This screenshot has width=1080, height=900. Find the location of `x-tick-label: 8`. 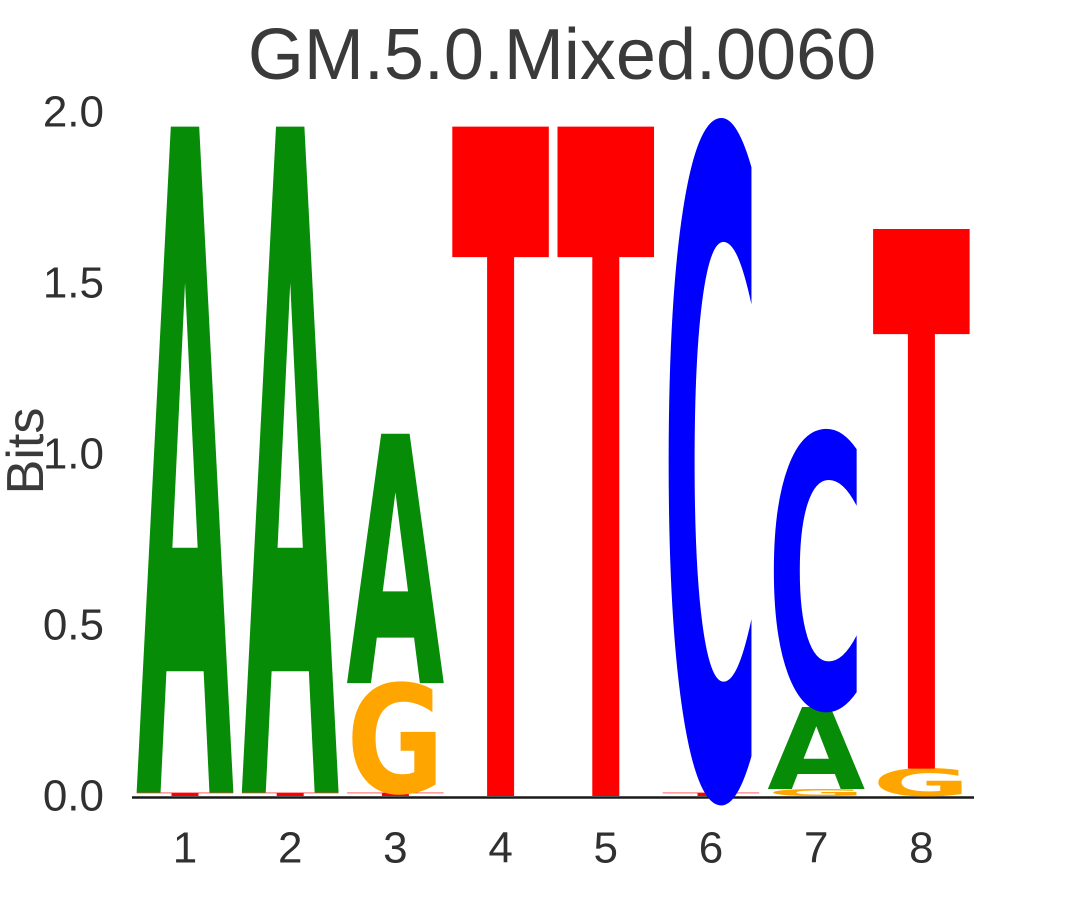

x-tick-label: 8 is located at coordinates (921, 848).